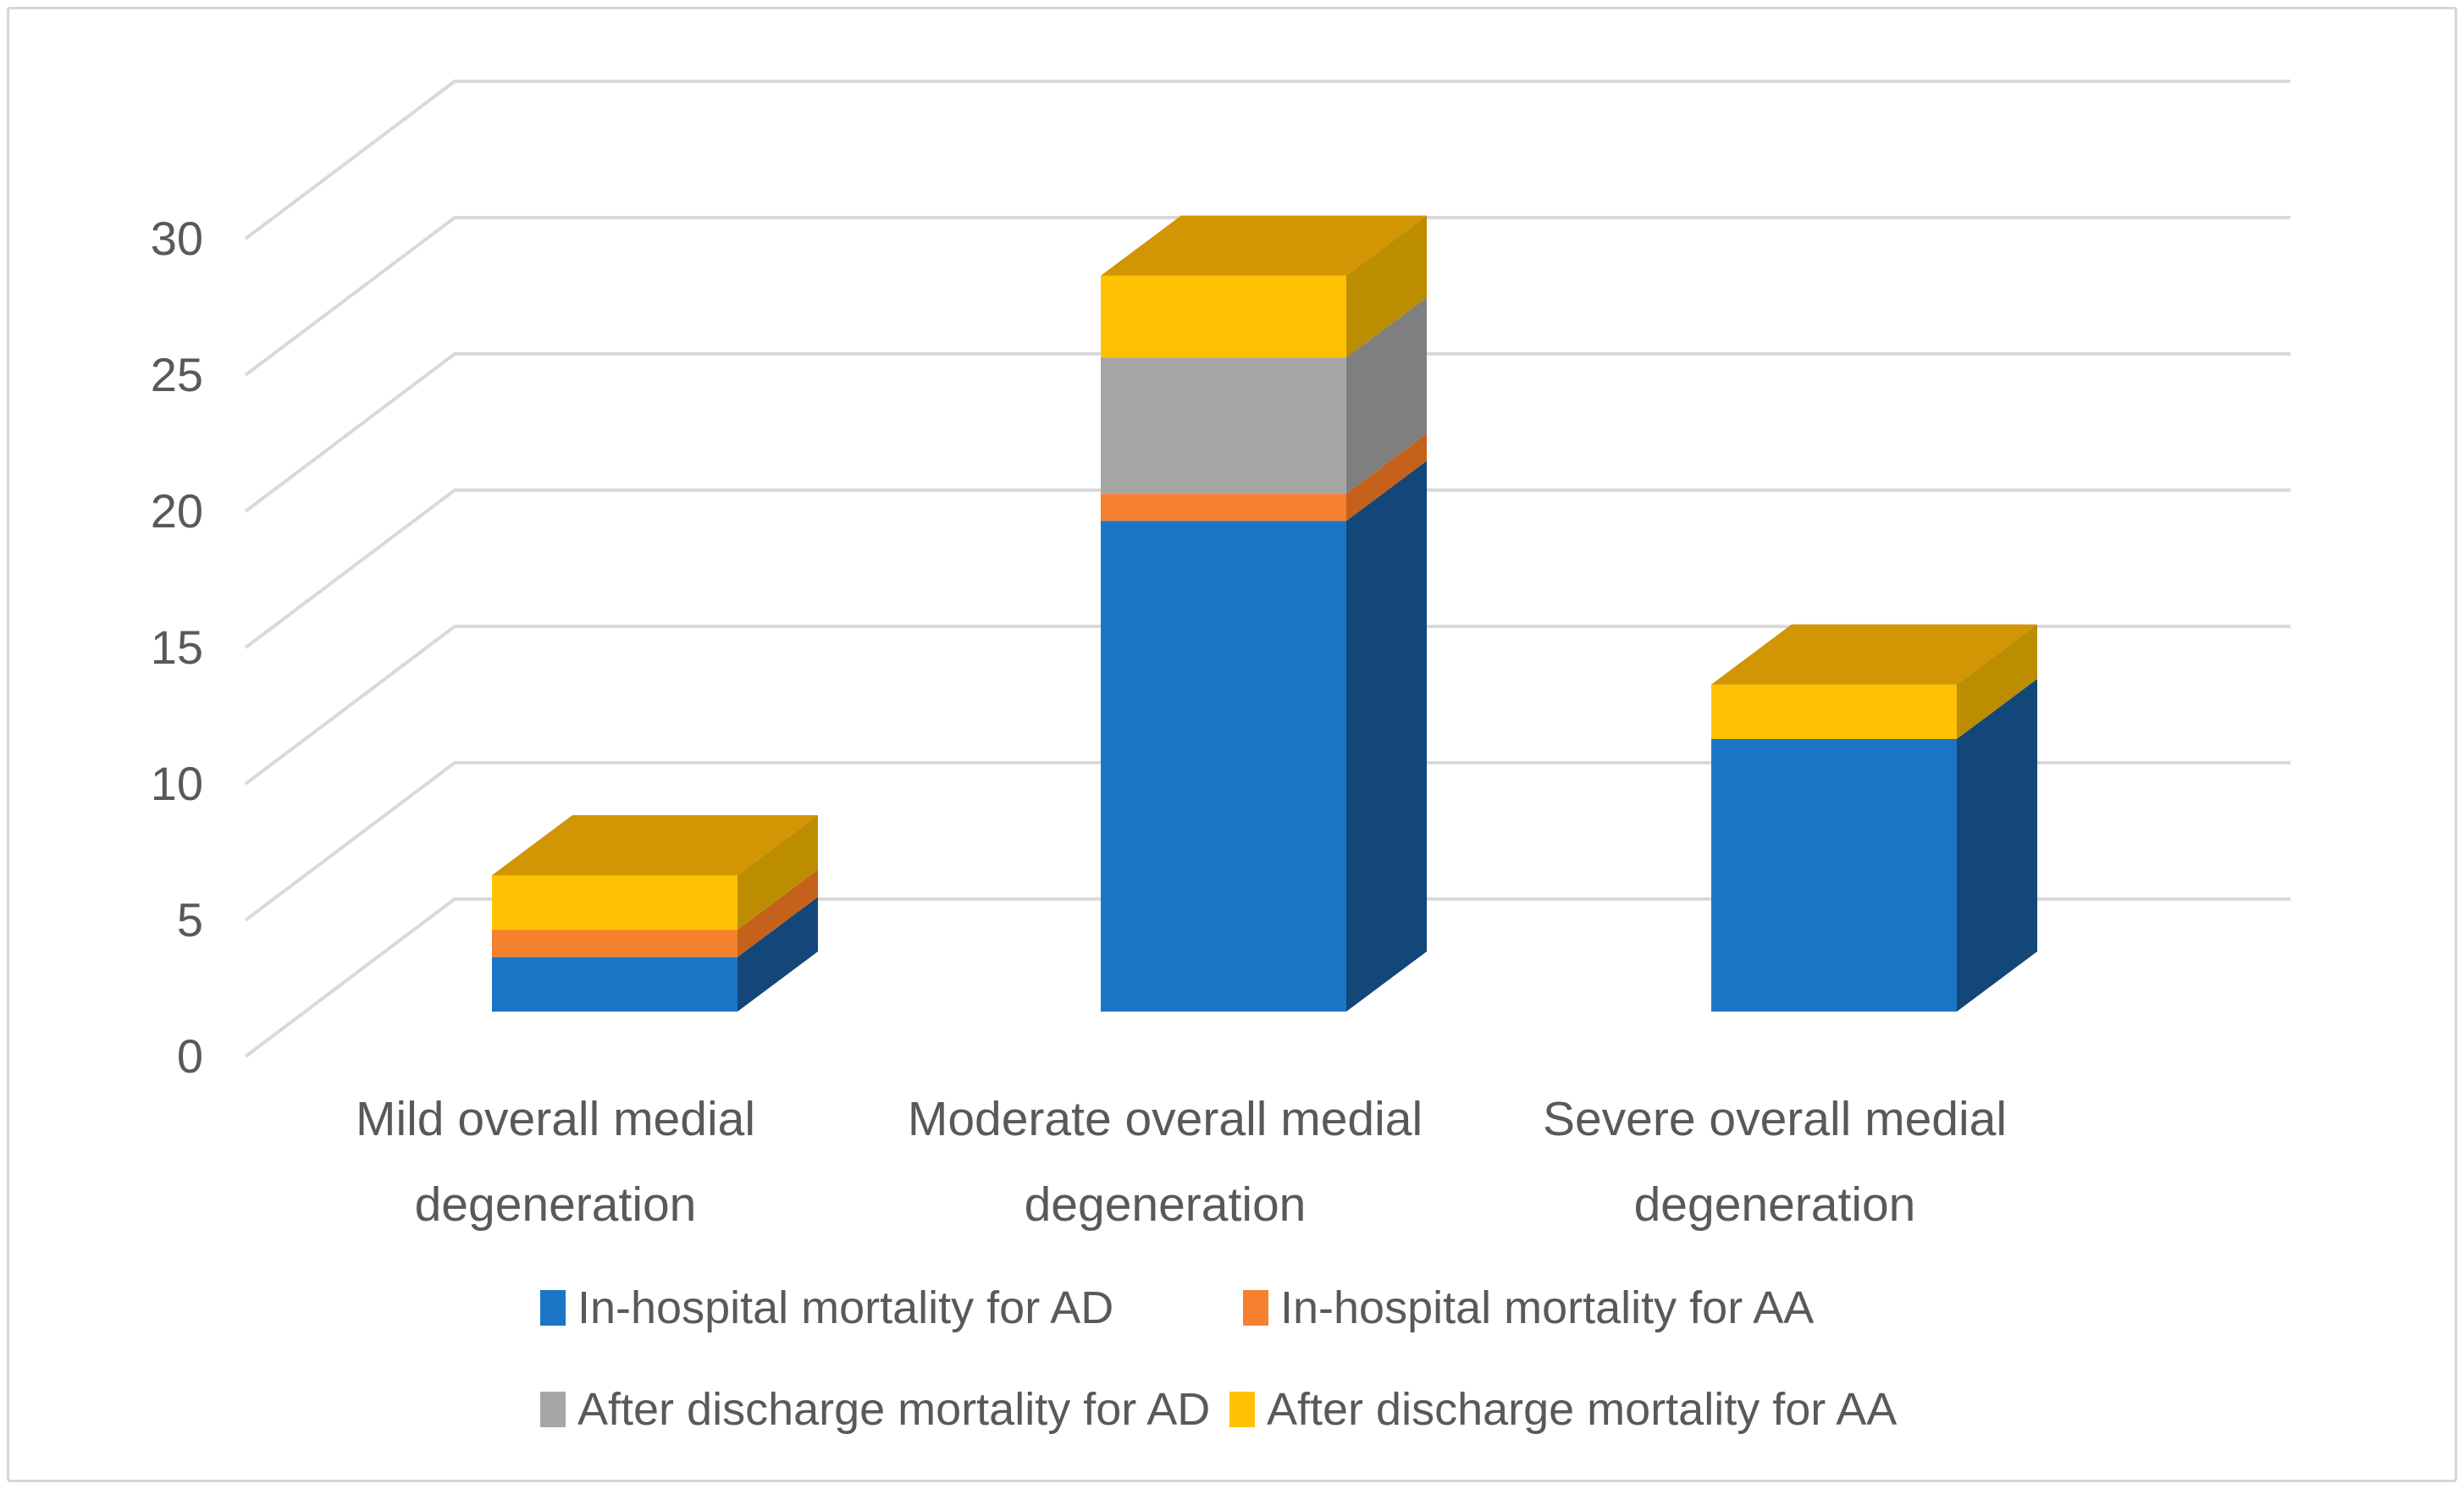 The image size is (2464, 1489). Describe the element at coordinates (189, 919) in the screenshot. I see `y-axis-tick-label: 5` at that location.